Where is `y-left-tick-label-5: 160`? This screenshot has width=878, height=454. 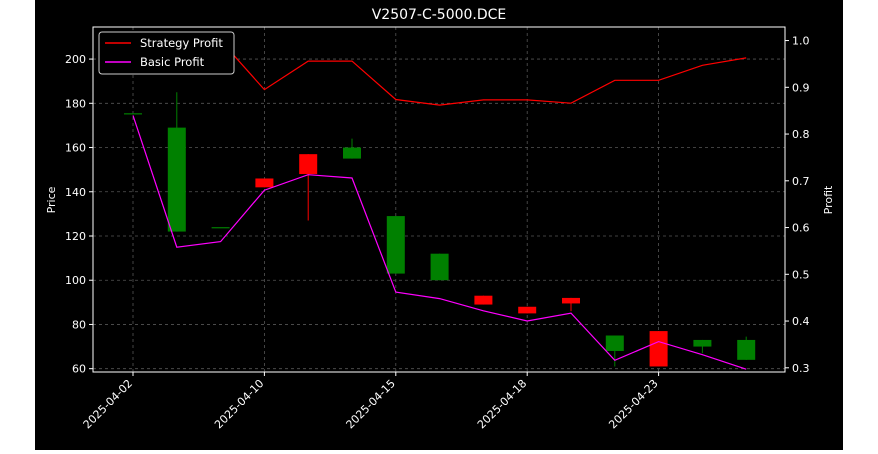
y-left-tick-label-5: 160 is located at coordinates (75, 148).